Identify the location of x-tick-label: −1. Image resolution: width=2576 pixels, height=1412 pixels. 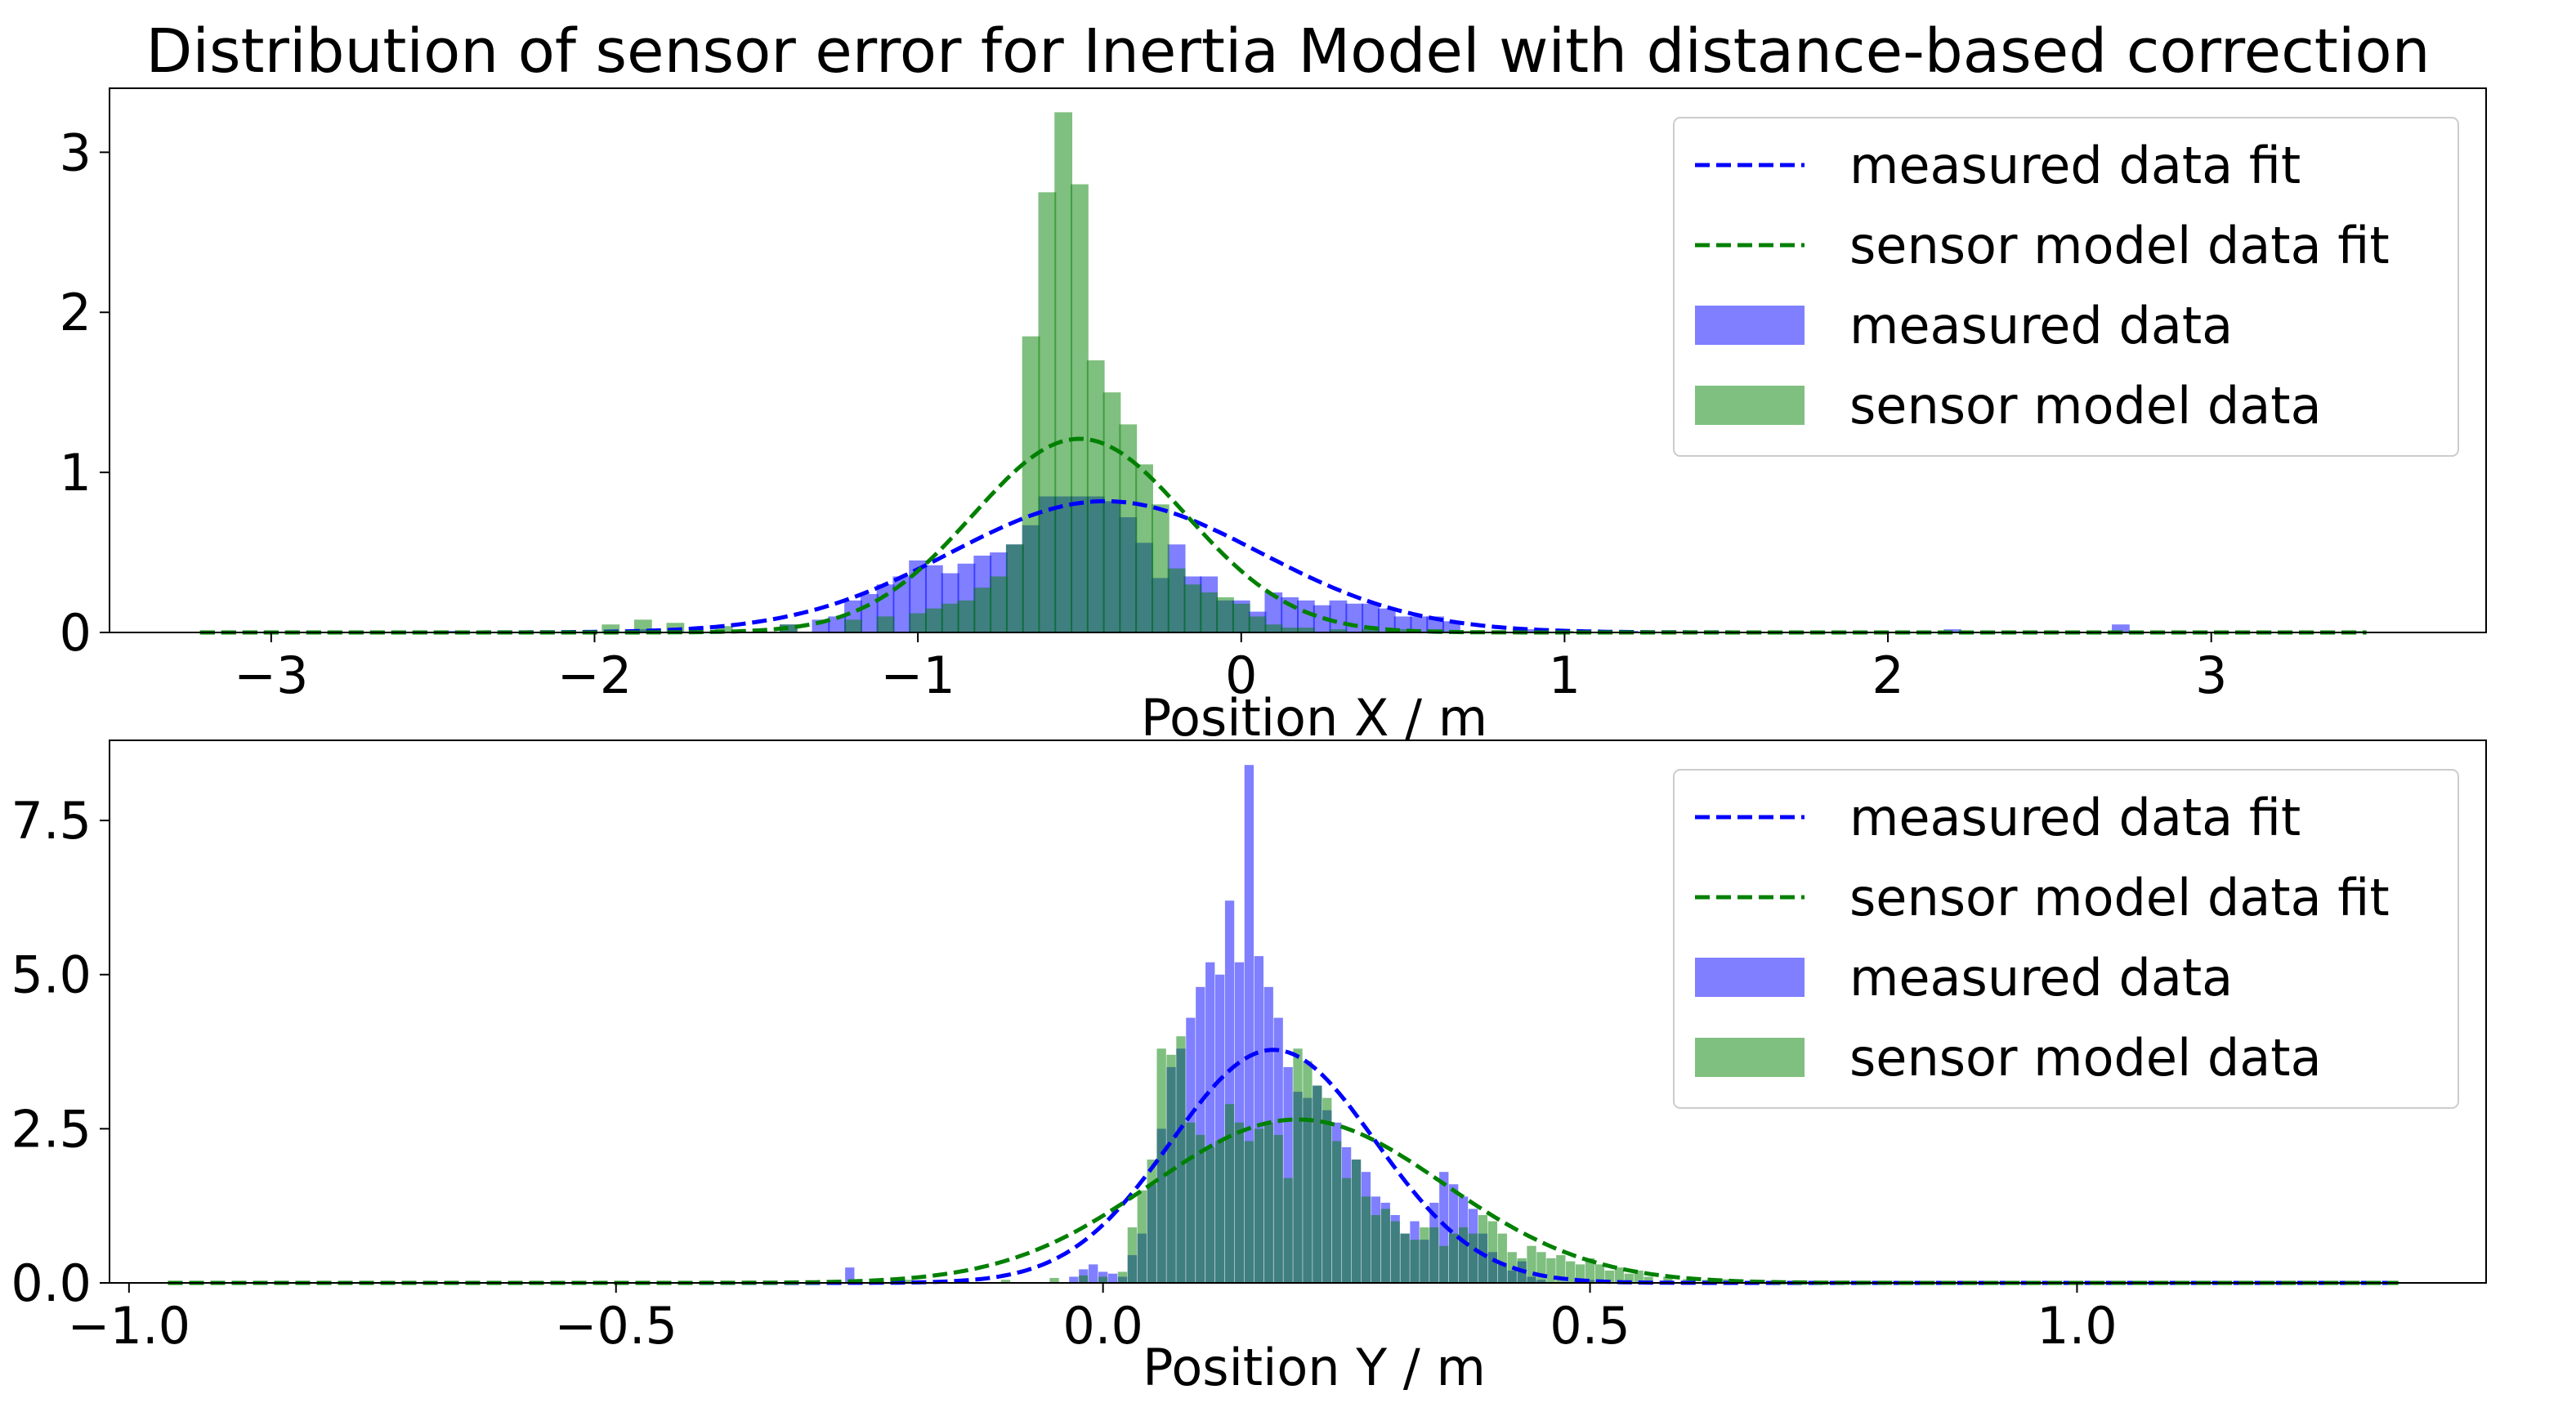
(917, 675).